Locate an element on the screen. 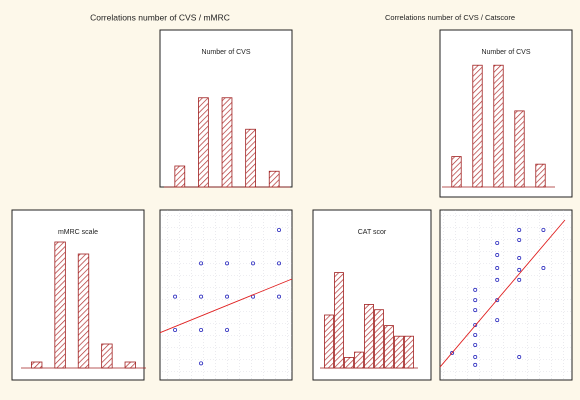 This screenshot has height=400, width=580. panel-title: CAT scor is located at coordinates (372, 232).